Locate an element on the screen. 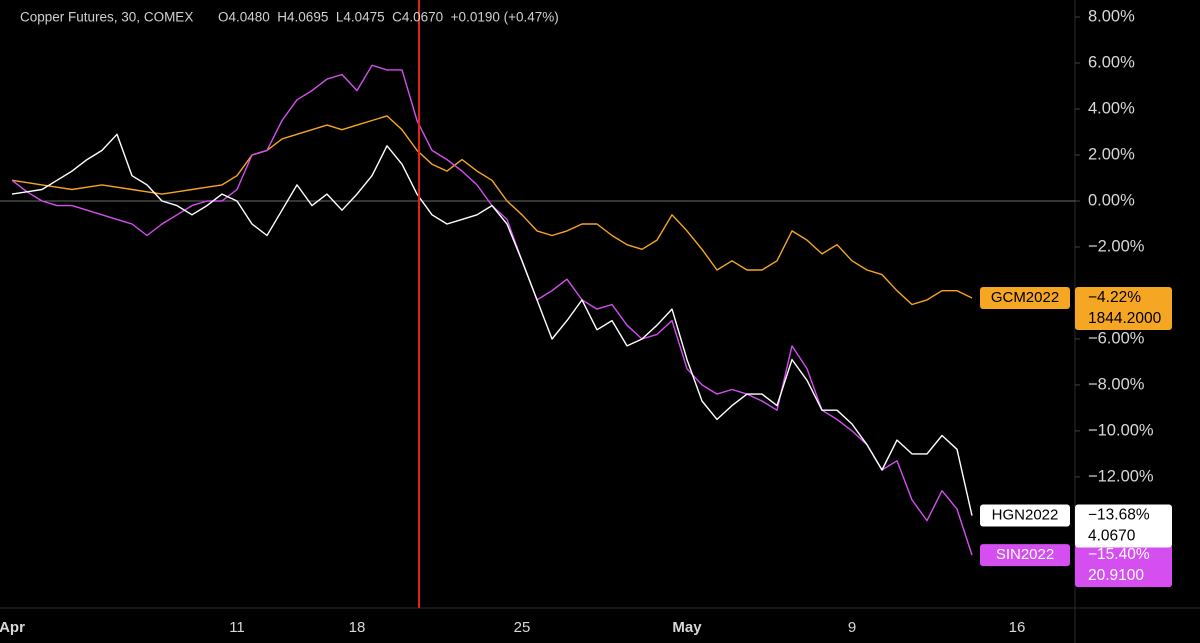 This screenshot has height=643, width=1200. last-price-label: 1844.2000 is located at coordinates (1125, 318).